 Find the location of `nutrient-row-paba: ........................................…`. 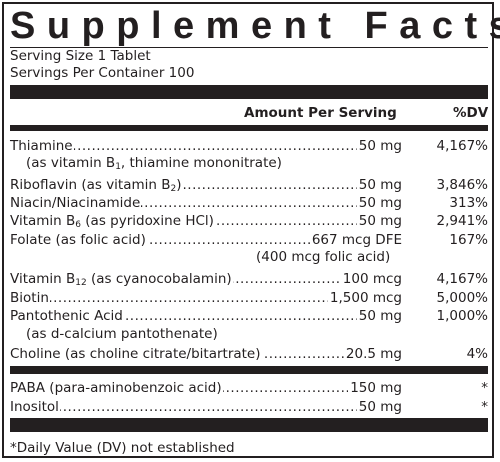

nutrient-row-paba: ........................................… is located at coordinates (249, 388).